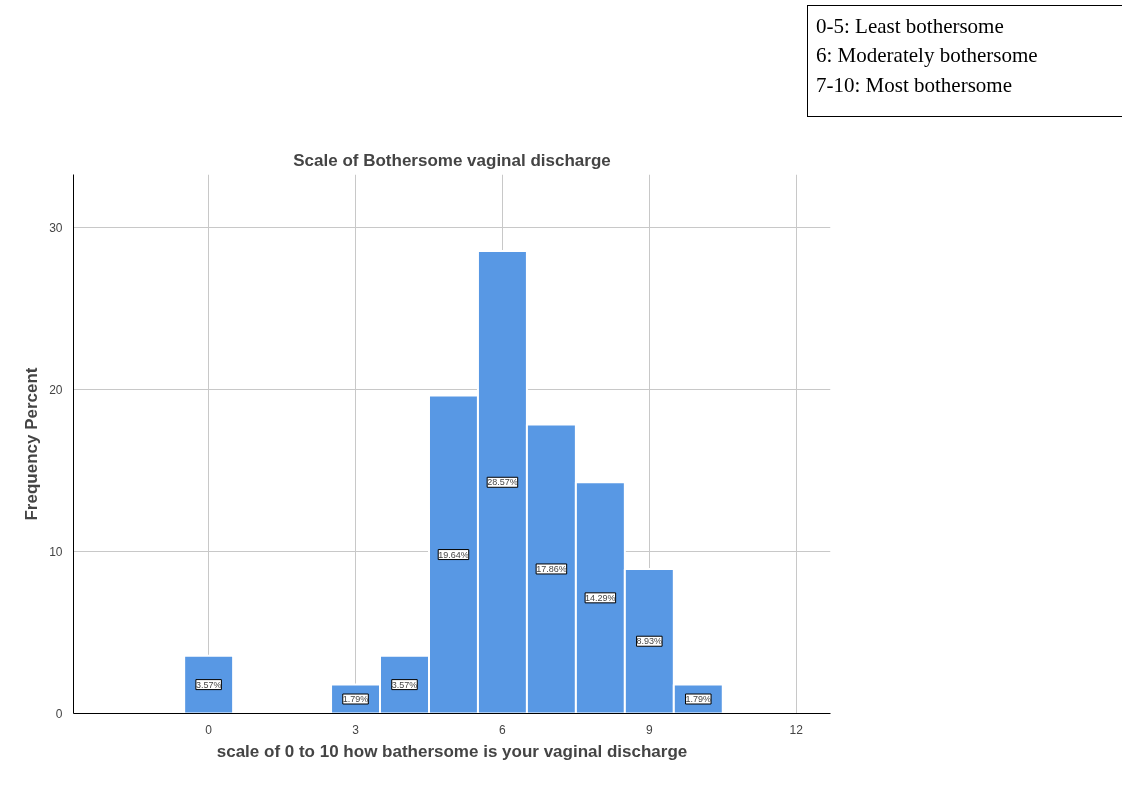 This screenshot has width=1122, height=790. Describe the element at coordinates (56, 390) in the screenshot. I see `y-tick-label: 20` at that location.